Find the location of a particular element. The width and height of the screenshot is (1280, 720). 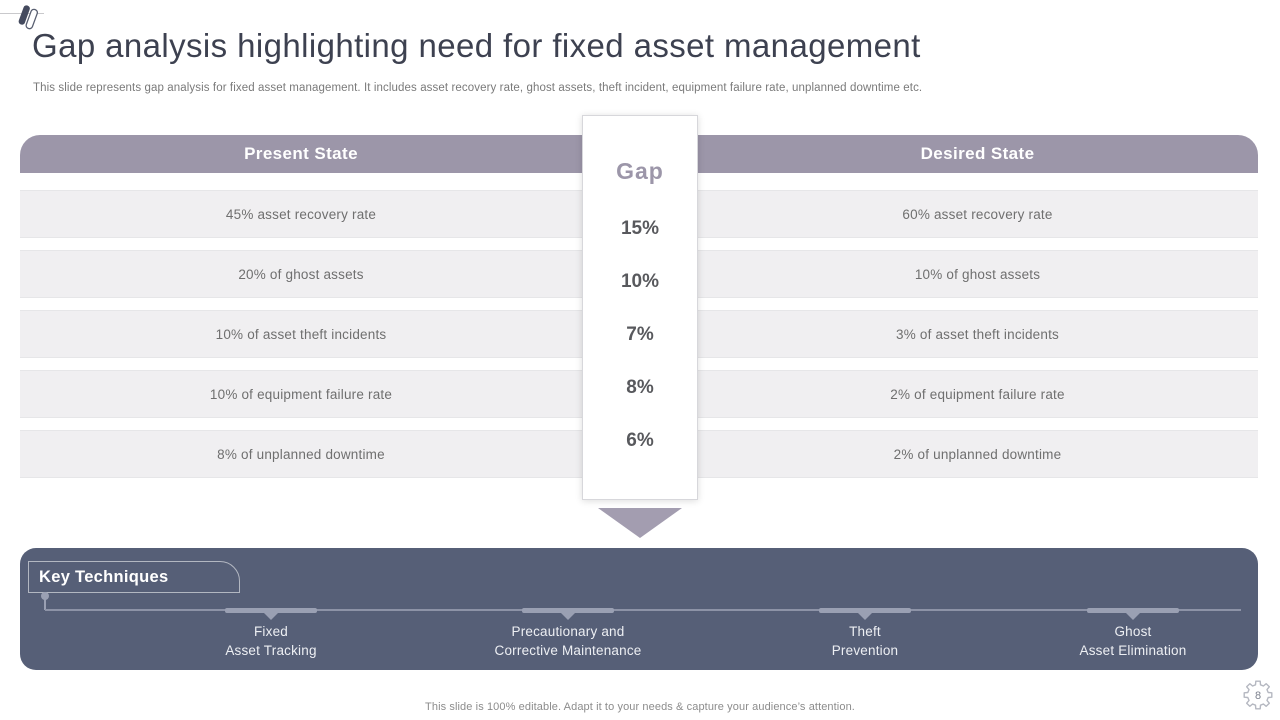

connector-dot is located at coordinates (45, 596).